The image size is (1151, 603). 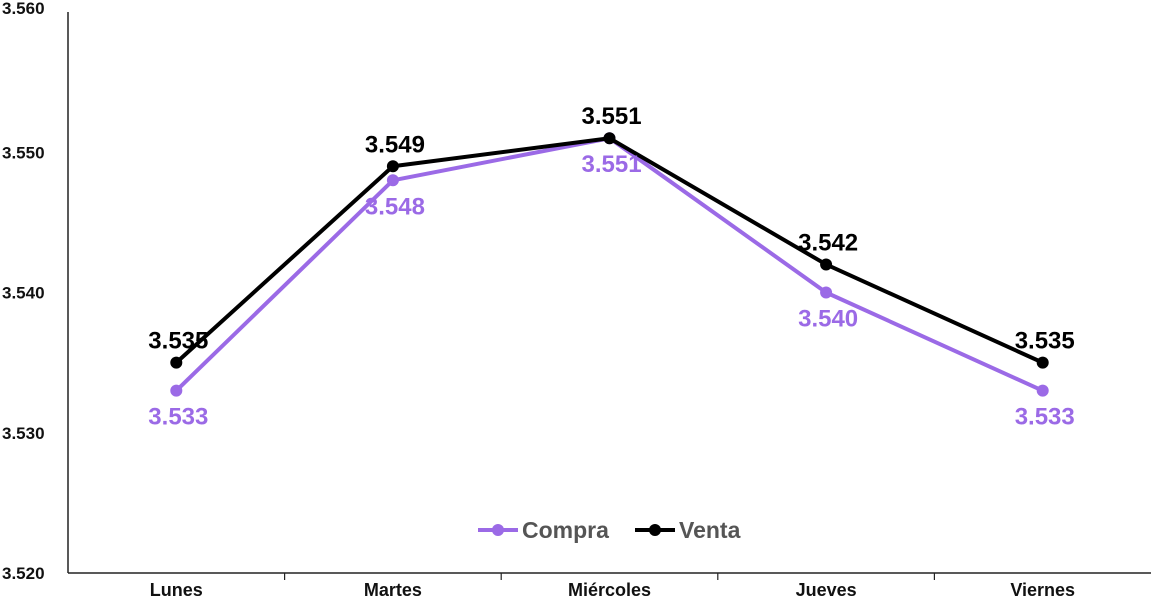 What do you see at coordinates (828, 242) in the screenshot?
I see `data-label-venta: 3.542` at bounding box center [828, 242].